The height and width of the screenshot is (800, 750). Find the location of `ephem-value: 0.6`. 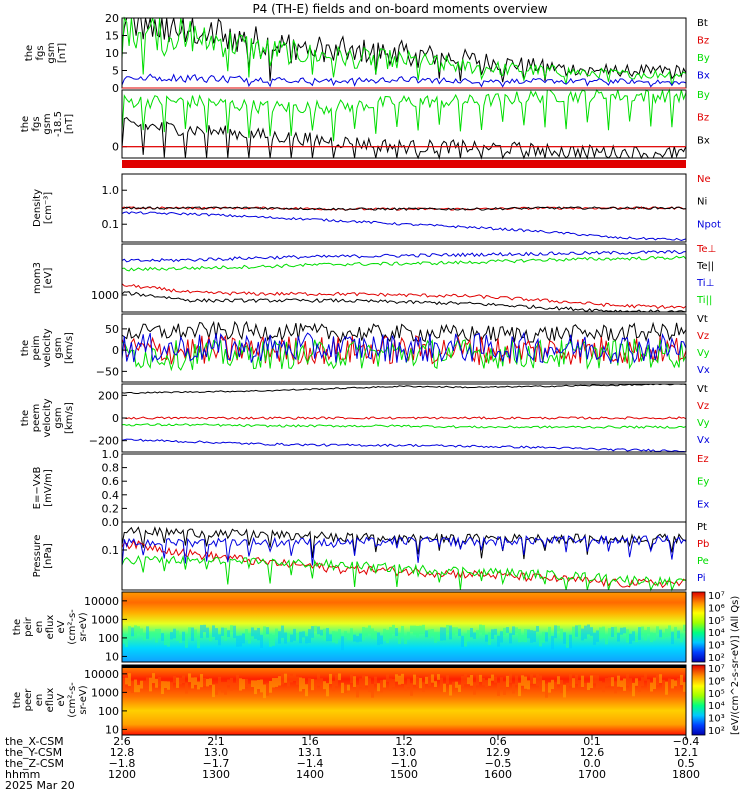

ephem-value: 0.6 is located at coordinates (498, 741).